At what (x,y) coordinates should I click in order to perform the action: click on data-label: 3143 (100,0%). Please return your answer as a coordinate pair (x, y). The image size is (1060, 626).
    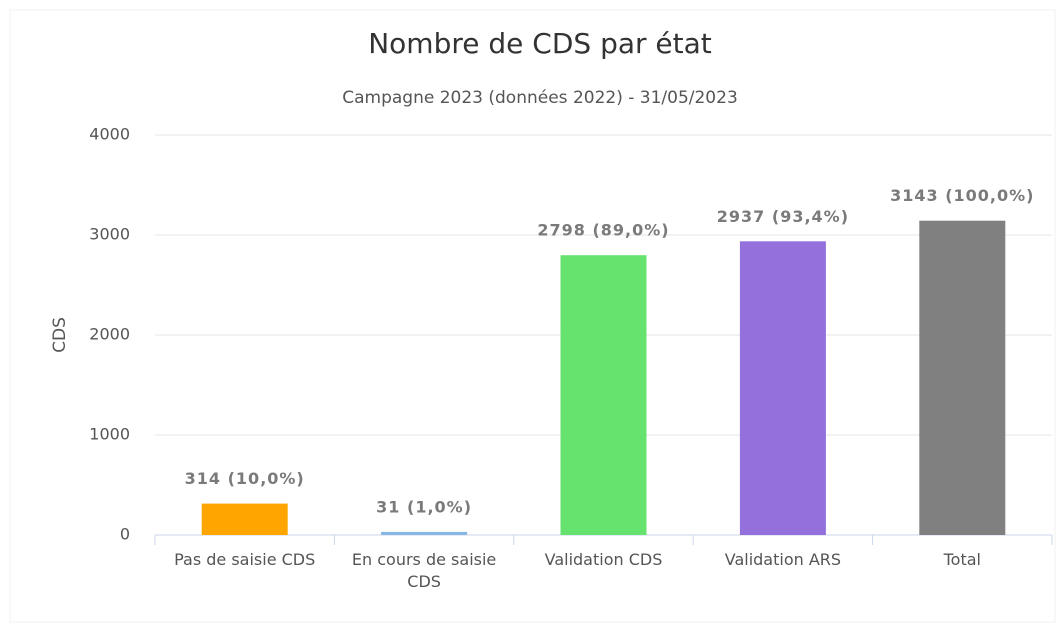
    Looking at the image, I should click on (962, 195).